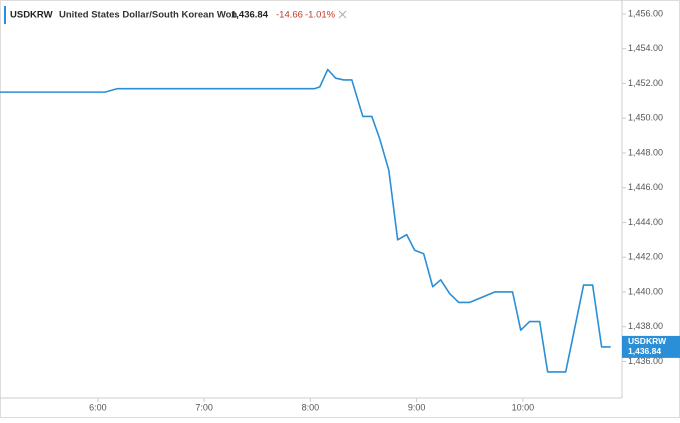 The image size is (680, 423). I want to click on y-tick-label: 1,448.00, so click(645, 152).